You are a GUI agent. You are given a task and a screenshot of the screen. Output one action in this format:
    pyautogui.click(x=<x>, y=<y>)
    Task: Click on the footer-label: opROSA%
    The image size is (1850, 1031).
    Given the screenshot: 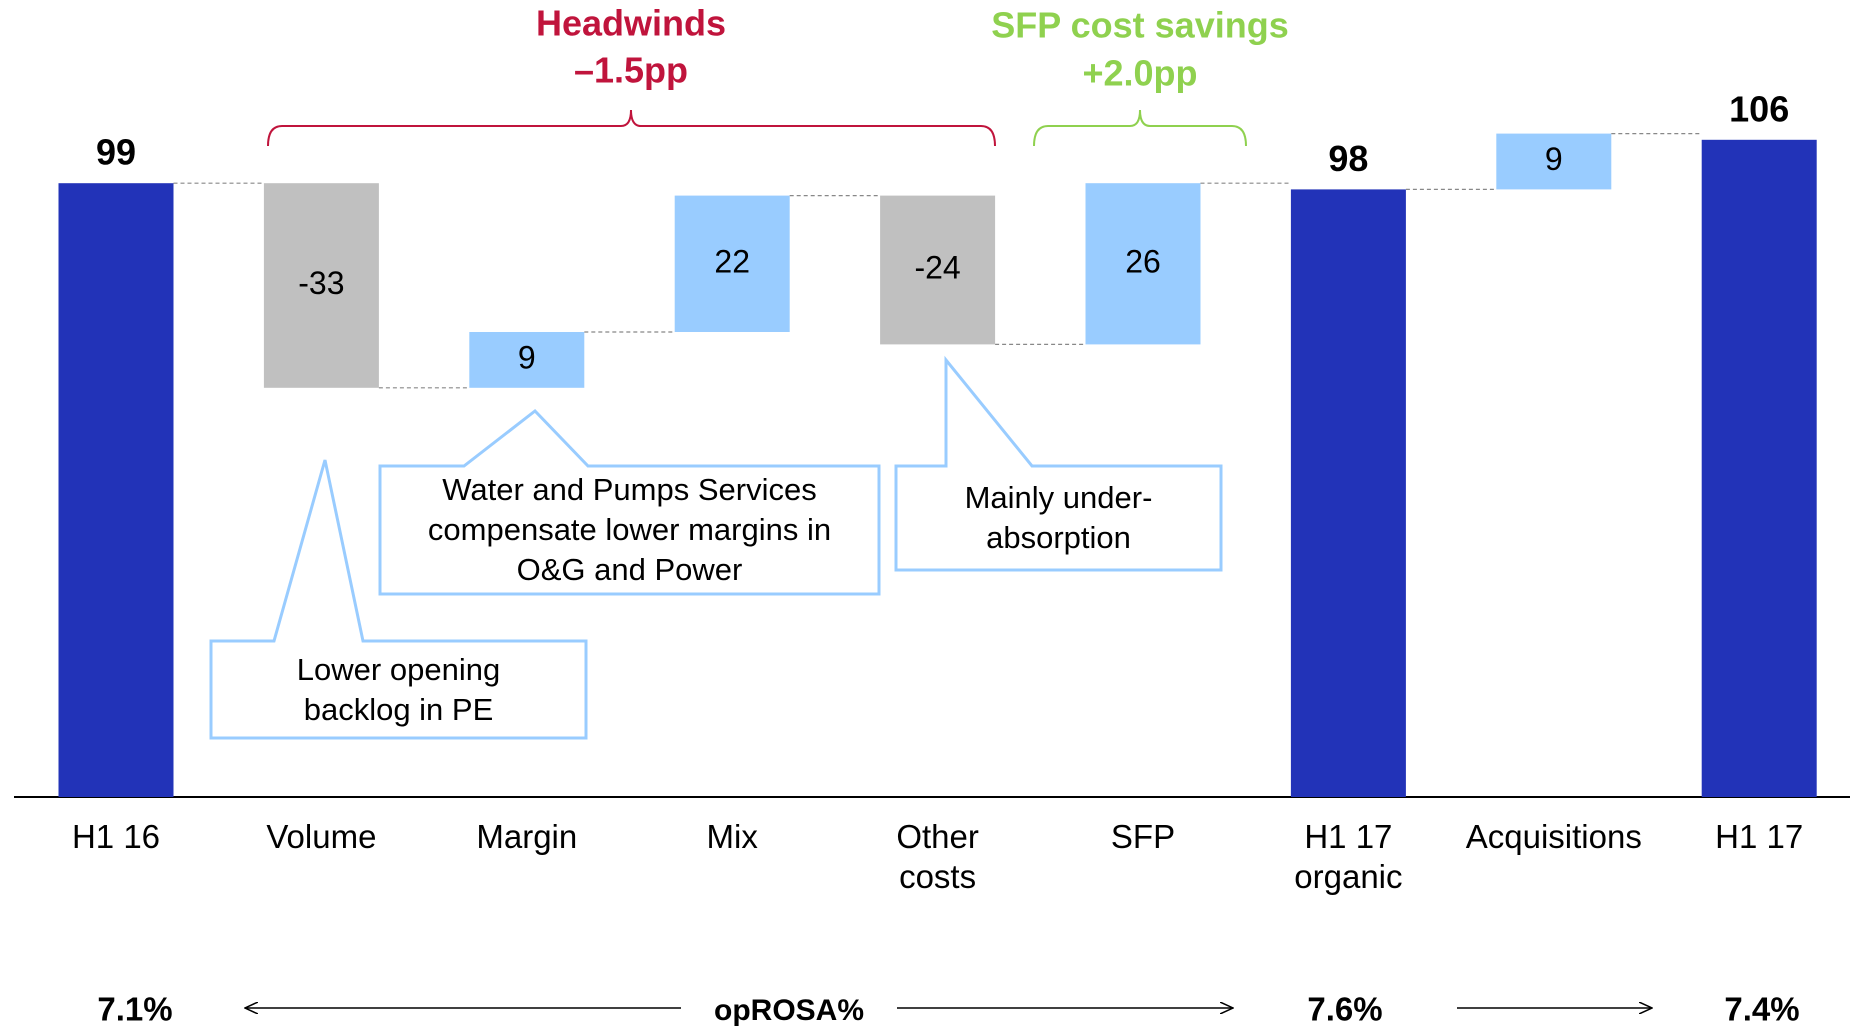 What is the action you would take?
    pyautogui.click(x=789, y=1010)
    